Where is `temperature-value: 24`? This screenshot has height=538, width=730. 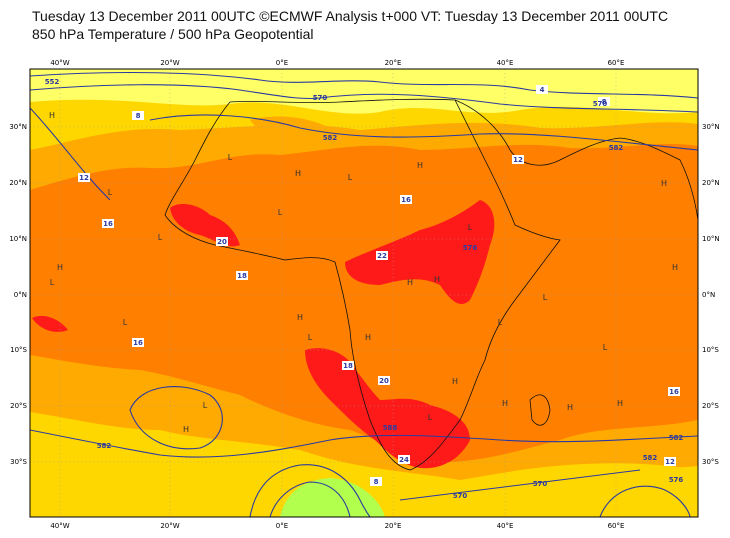 temperature-value: 24 is located at coordinates (404, 460).